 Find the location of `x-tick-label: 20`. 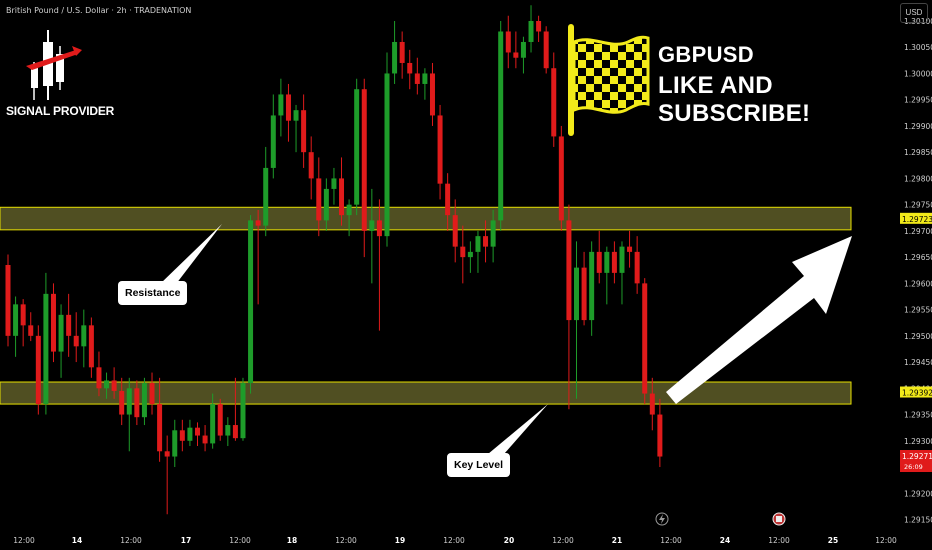

x-tick-label: 20 is located at coordinates (509, 540).